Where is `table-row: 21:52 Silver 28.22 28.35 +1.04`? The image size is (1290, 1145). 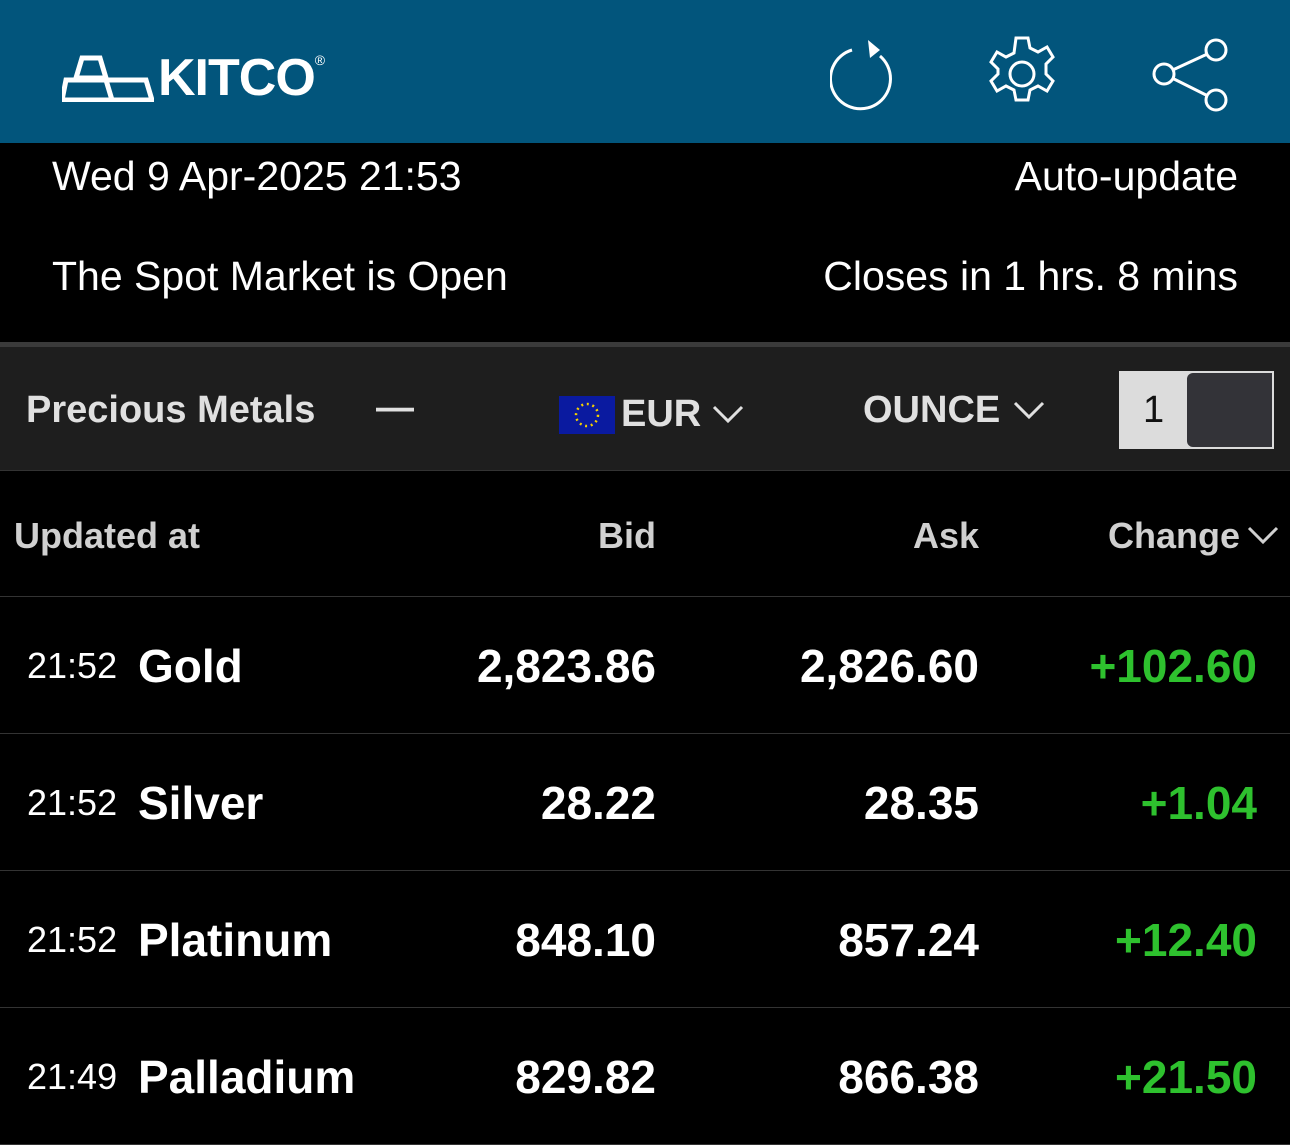
table-row: 21:52 Silver 28.22 28.35 +1.04 is located at coordinates (645, 802).